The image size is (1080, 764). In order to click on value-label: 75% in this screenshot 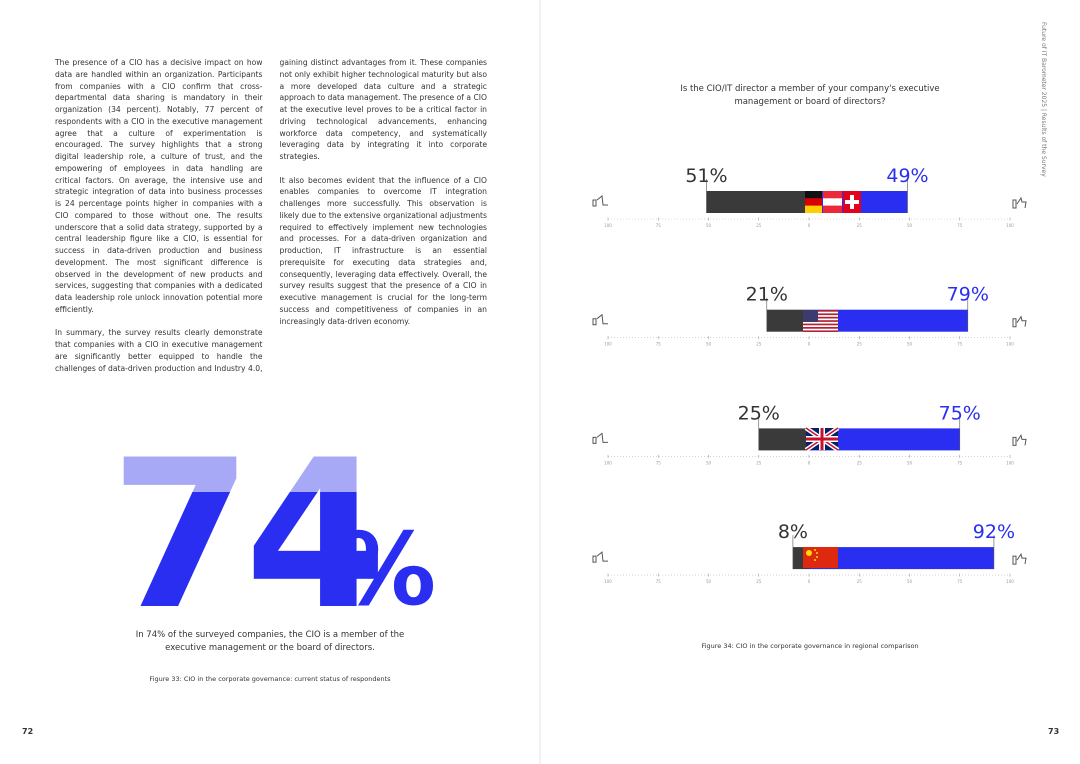, I will do `click(960, 413)`.